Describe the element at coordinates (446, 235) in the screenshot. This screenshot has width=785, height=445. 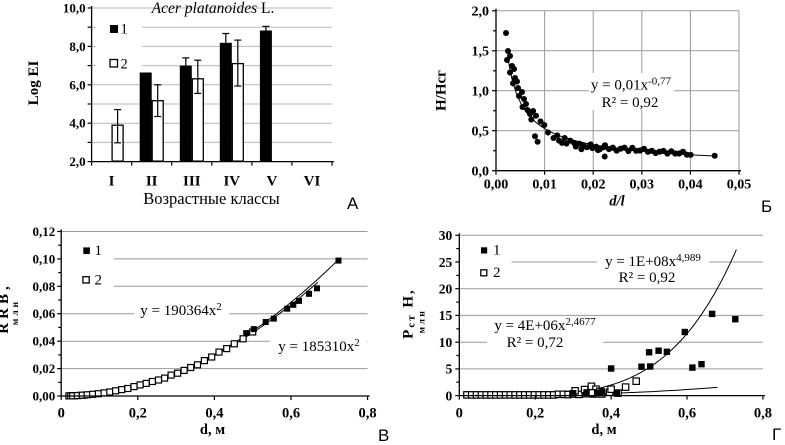
I see `svg-text: 30` at that location.